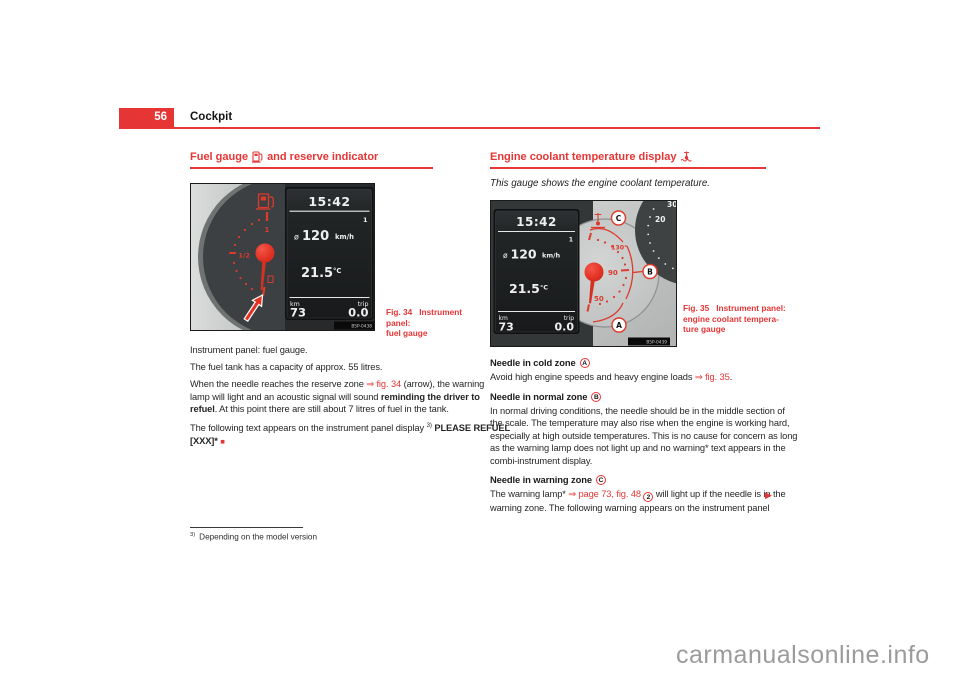  I want to click on lcd-odo-label: km, so click(503, 318).